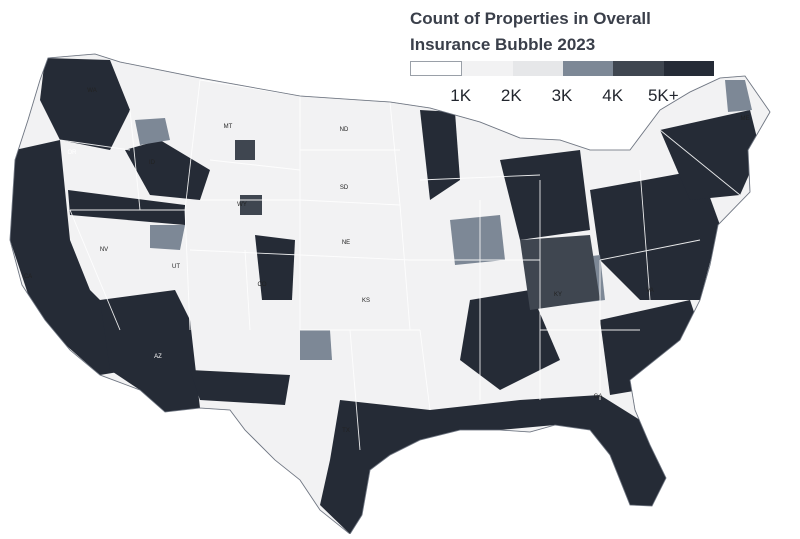 This screenshot has height=539, width=800. I want to click on state-label-az: AZ, so click(158, 357).